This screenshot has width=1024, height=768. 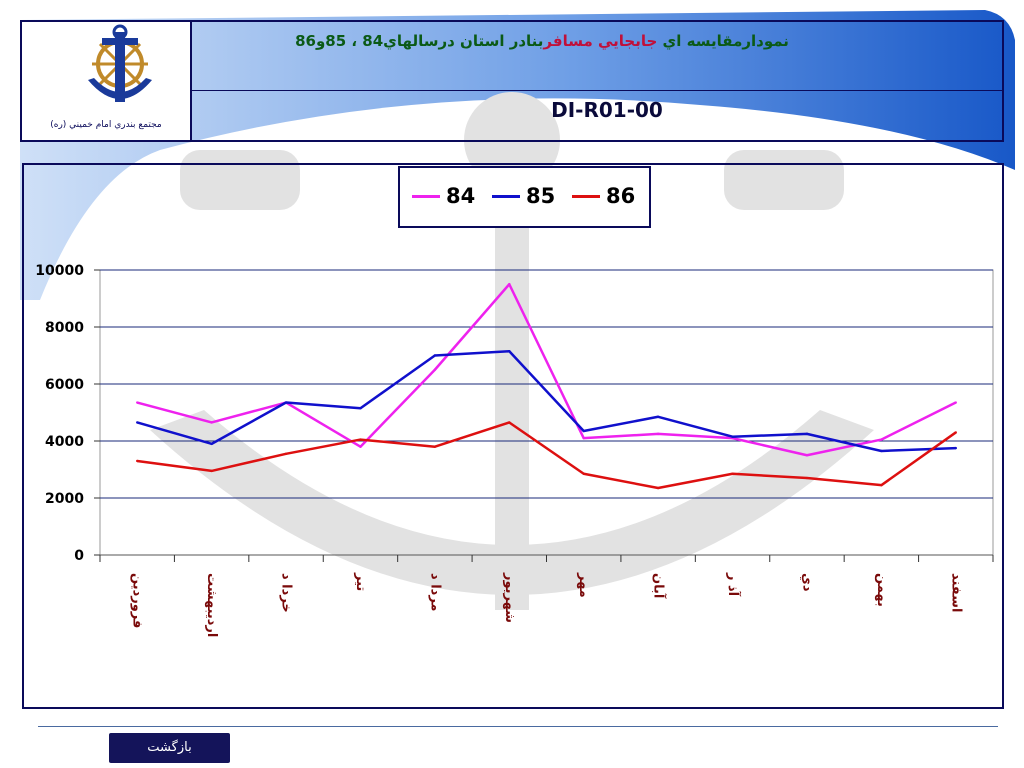 I want to click on logo-cell: مجتمع بندري امام خميني (ره), so click(x=107, y=81).